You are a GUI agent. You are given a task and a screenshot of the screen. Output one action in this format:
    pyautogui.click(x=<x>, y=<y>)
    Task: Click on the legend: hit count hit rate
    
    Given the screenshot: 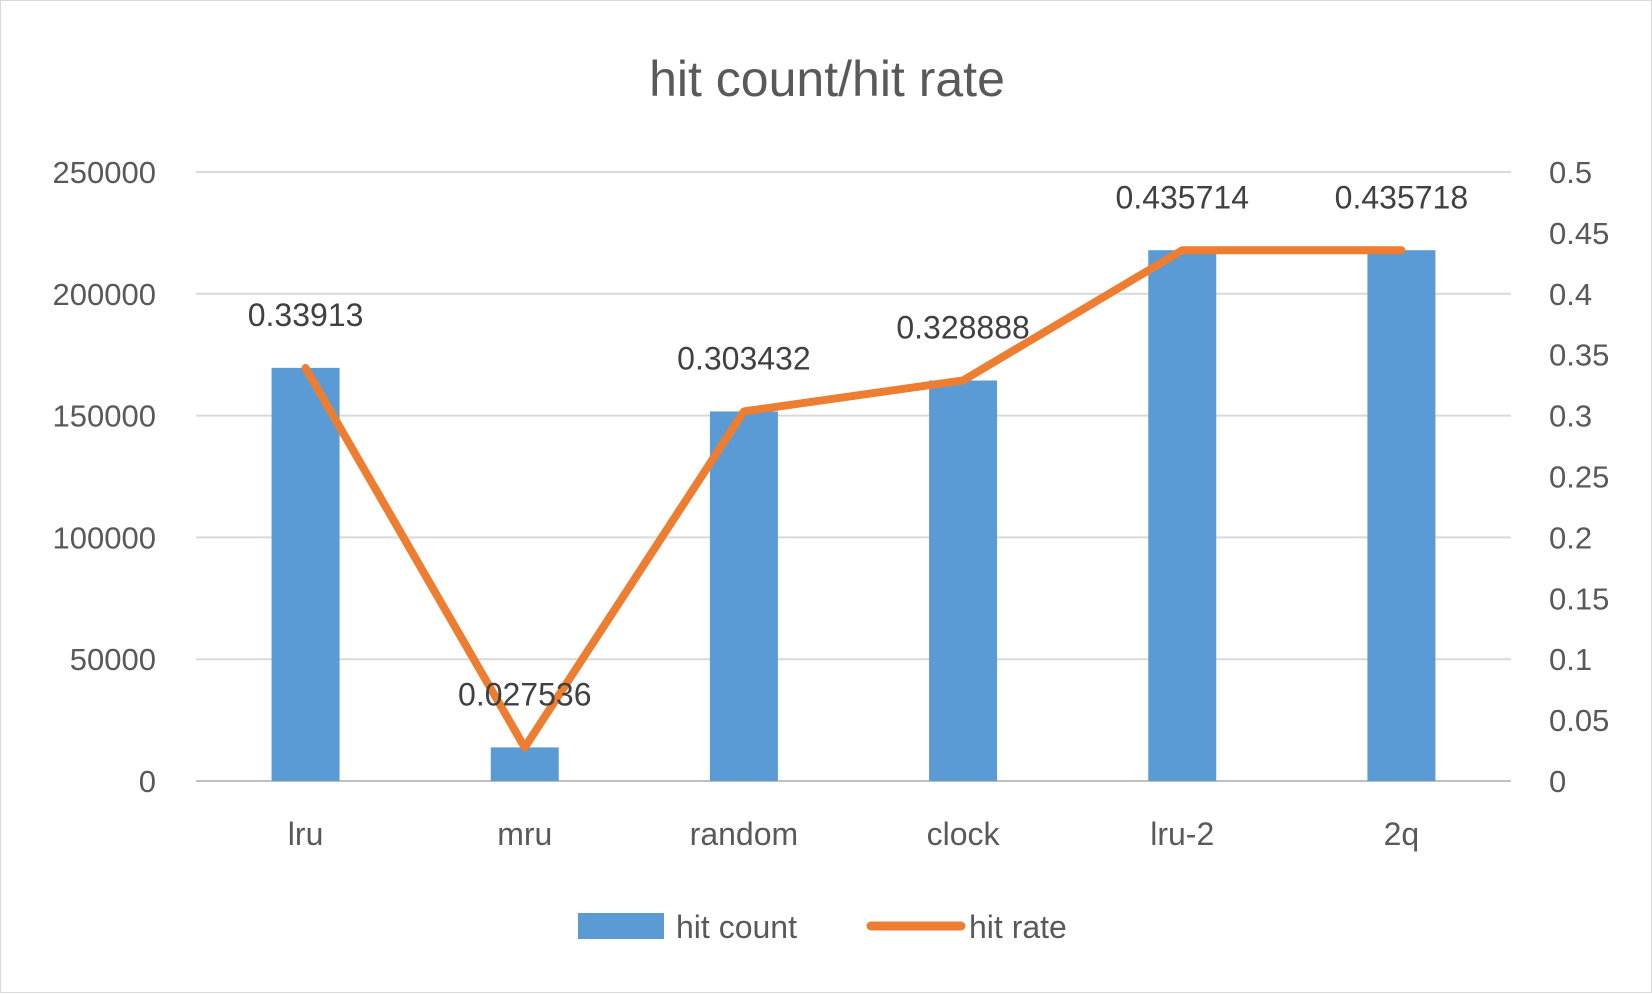 What is the action you would take?
    pyautogui.click(x=822, y=927)
    